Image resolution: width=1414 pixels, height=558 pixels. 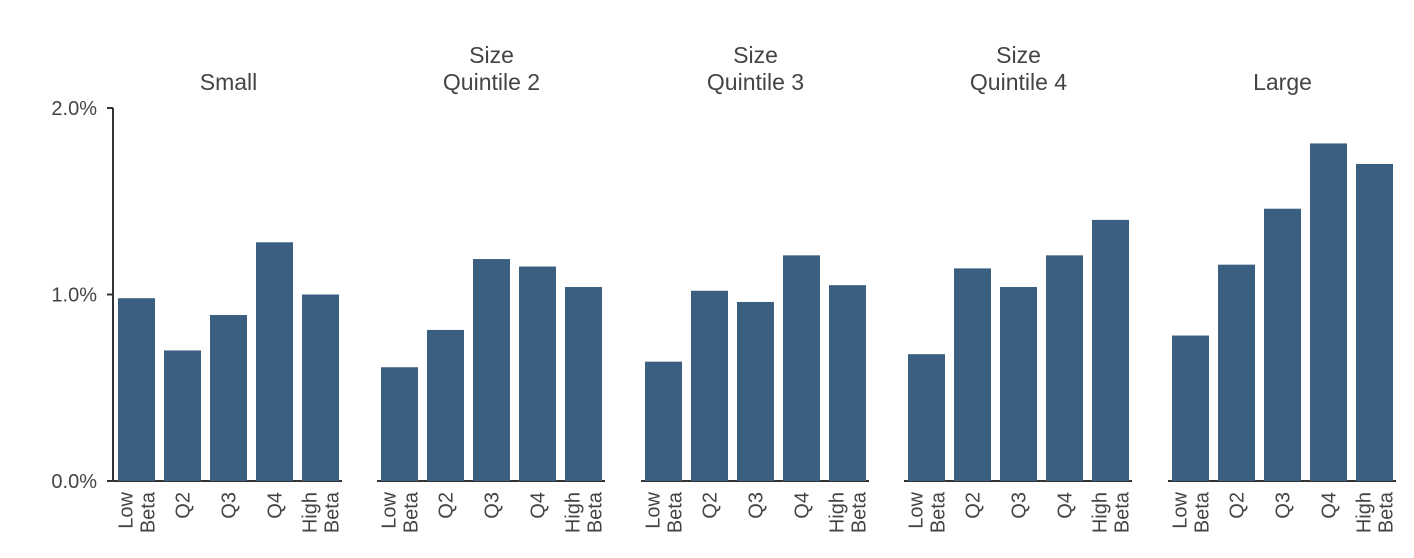 I want to click on panel-title: Quintile 2, so click(x=491, y=82).